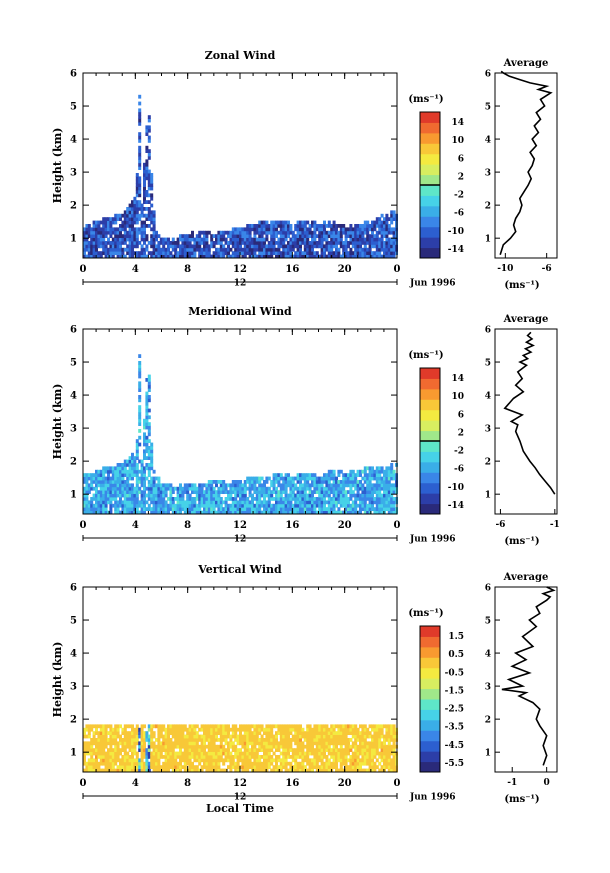  Describe the element at coordinates (459, 470) in the screenshot. I see `colorbar-tick-label: -6` at that location.